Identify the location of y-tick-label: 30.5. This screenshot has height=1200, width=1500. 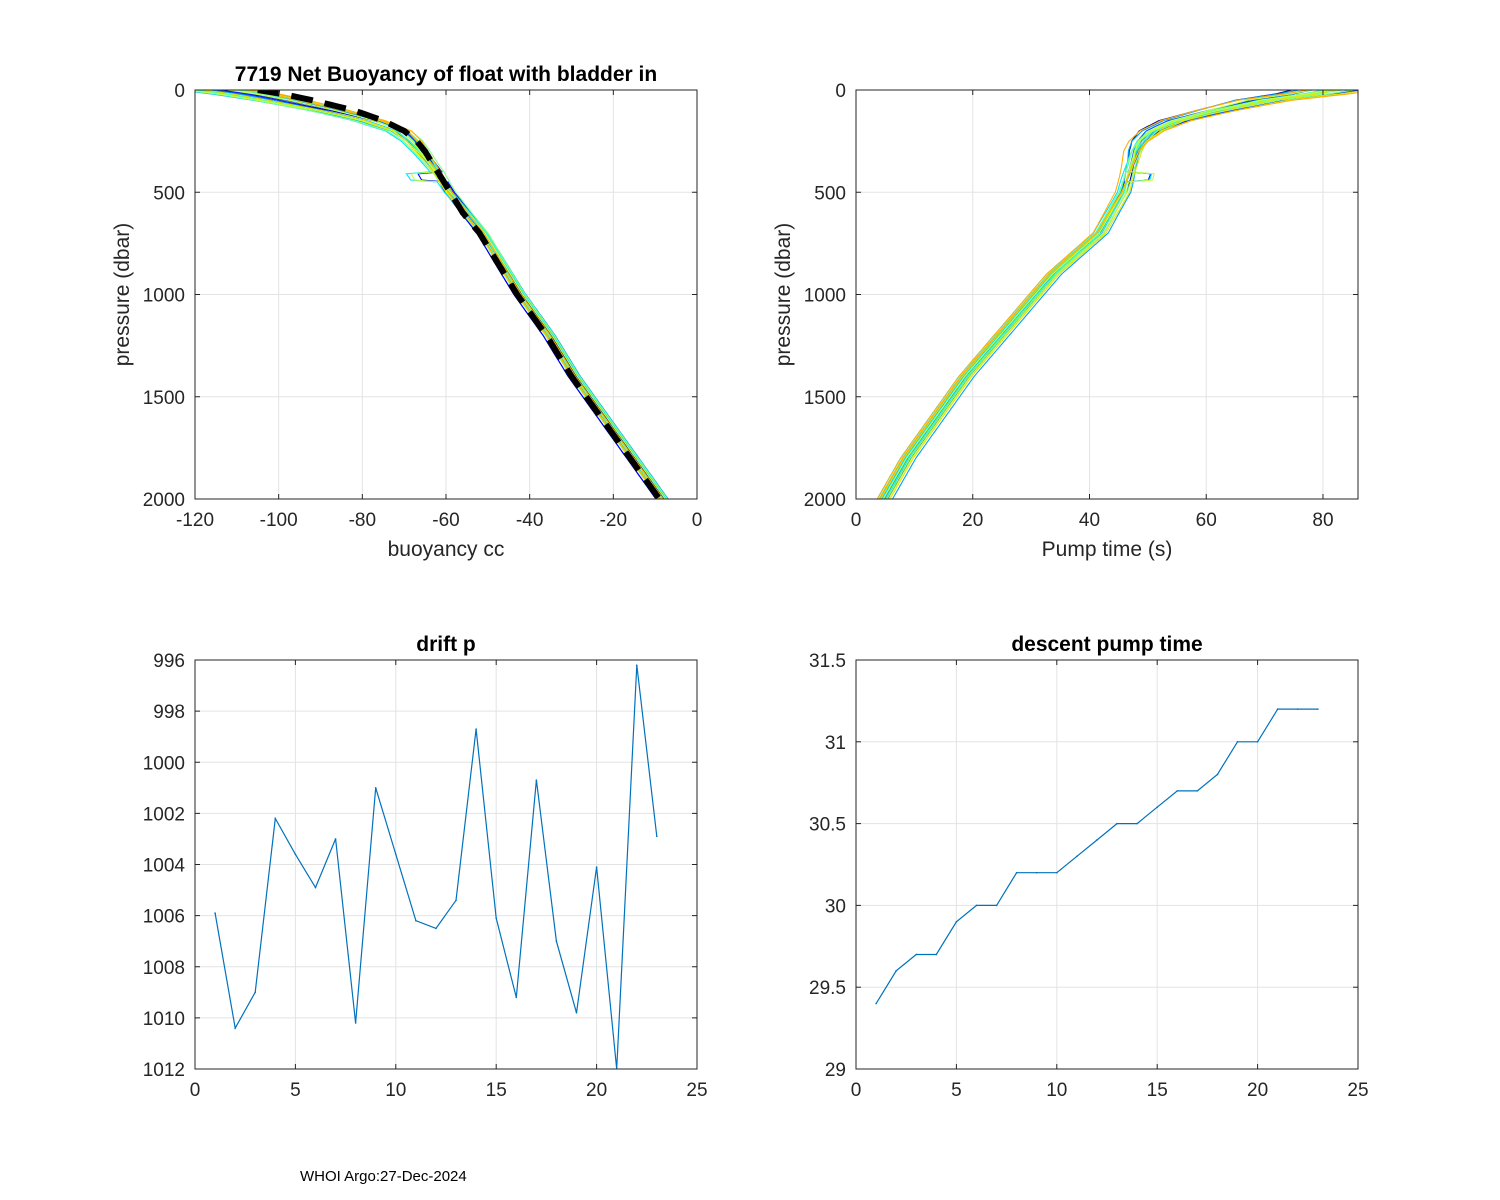
(827, 825).